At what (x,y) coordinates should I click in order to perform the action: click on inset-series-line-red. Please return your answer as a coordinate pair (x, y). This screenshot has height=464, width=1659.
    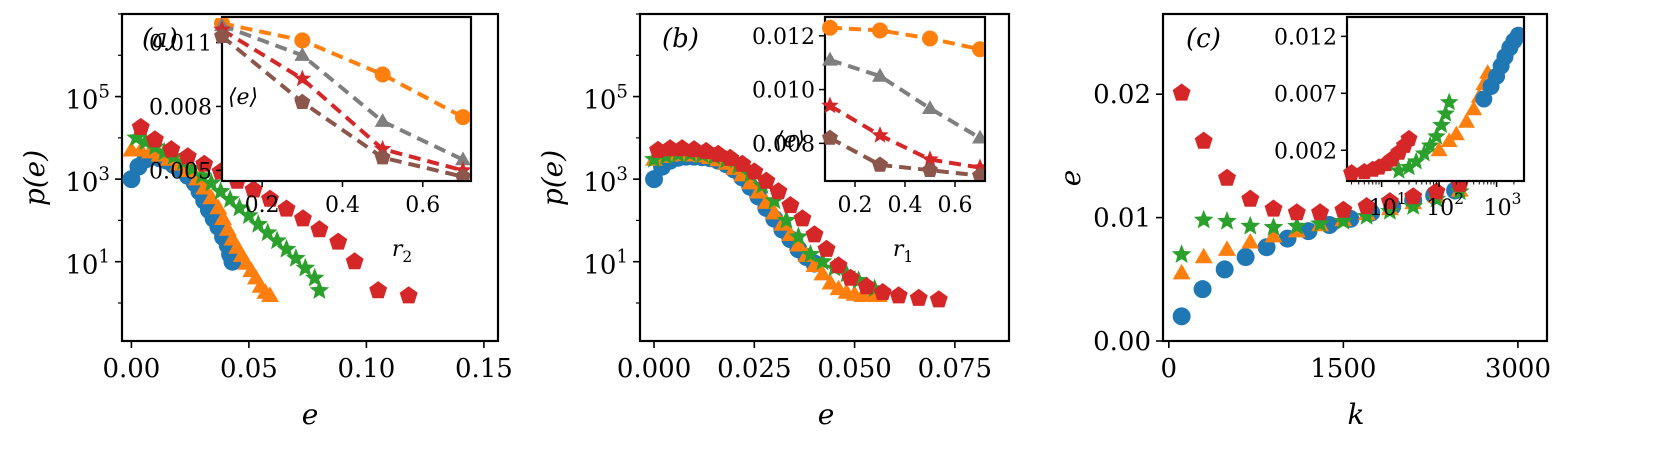
    Looking at the image, I should click on (342, 100).